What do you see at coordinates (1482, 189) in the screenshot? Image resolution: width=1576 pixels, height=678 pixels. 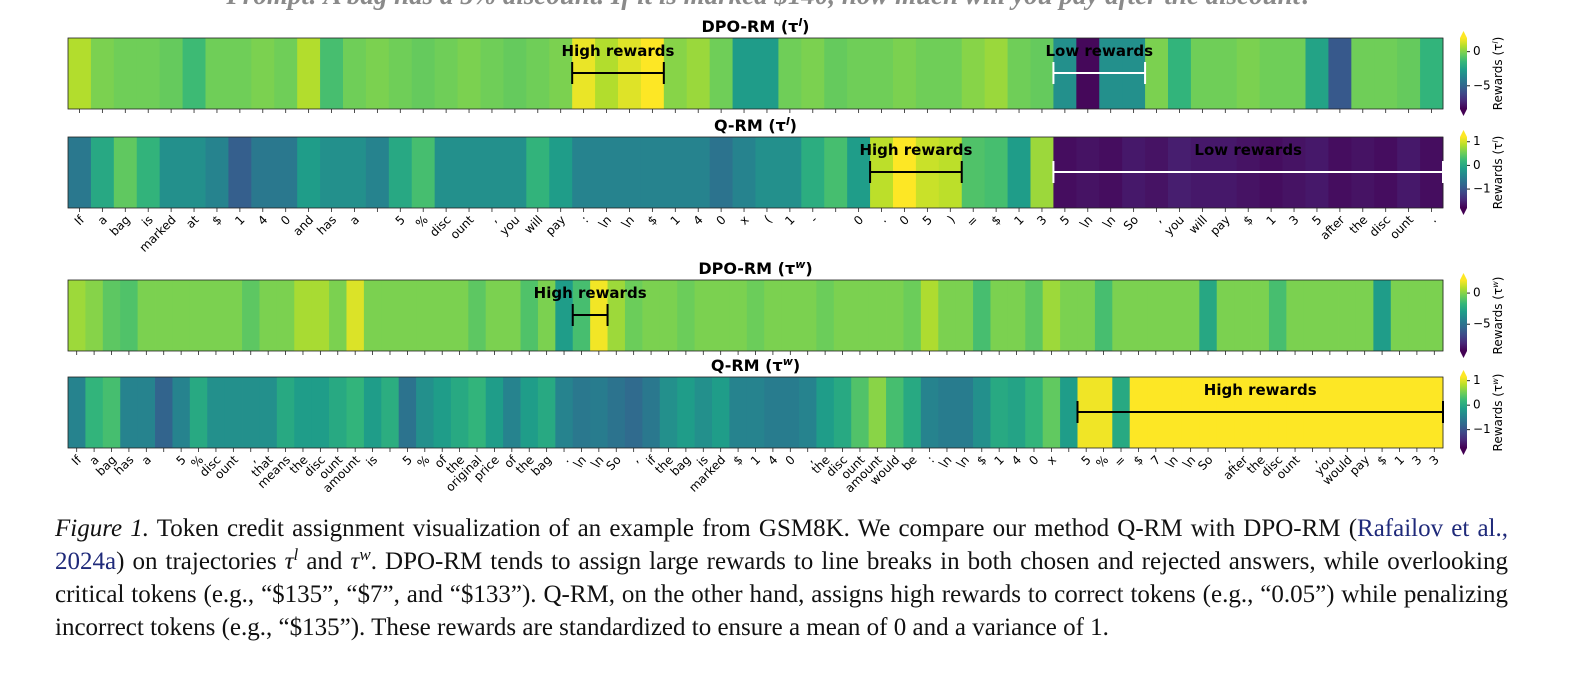 I see `colorbar-tick-label: −1` at bounding box center [1482, 189].